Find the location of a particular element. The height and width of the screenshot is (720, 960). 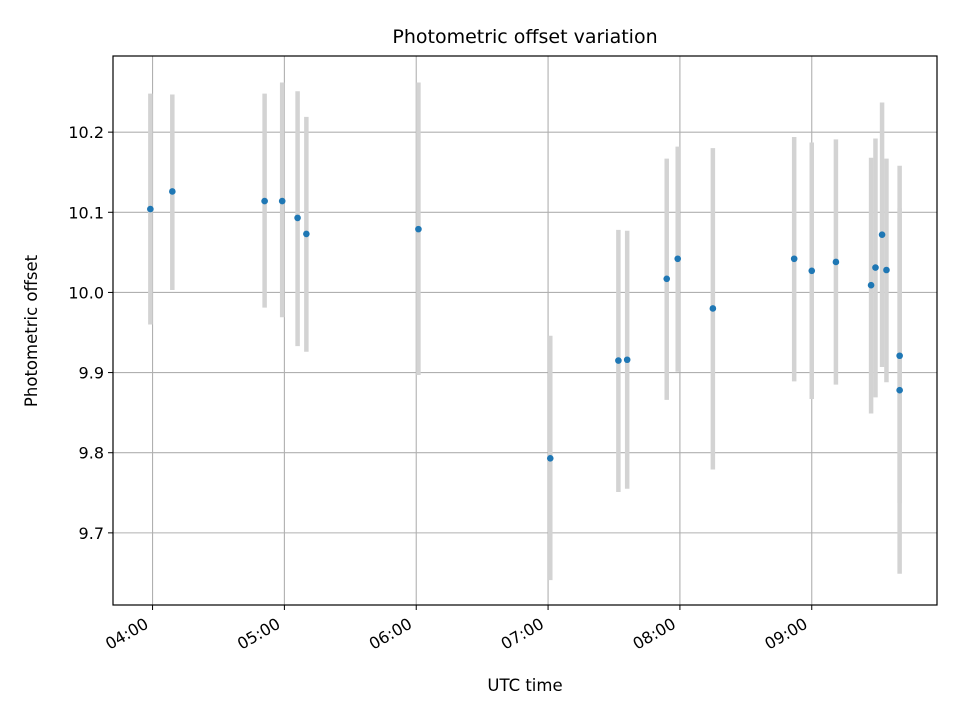

x-tick-label: 04:00 is located at coordinates (126, 634).